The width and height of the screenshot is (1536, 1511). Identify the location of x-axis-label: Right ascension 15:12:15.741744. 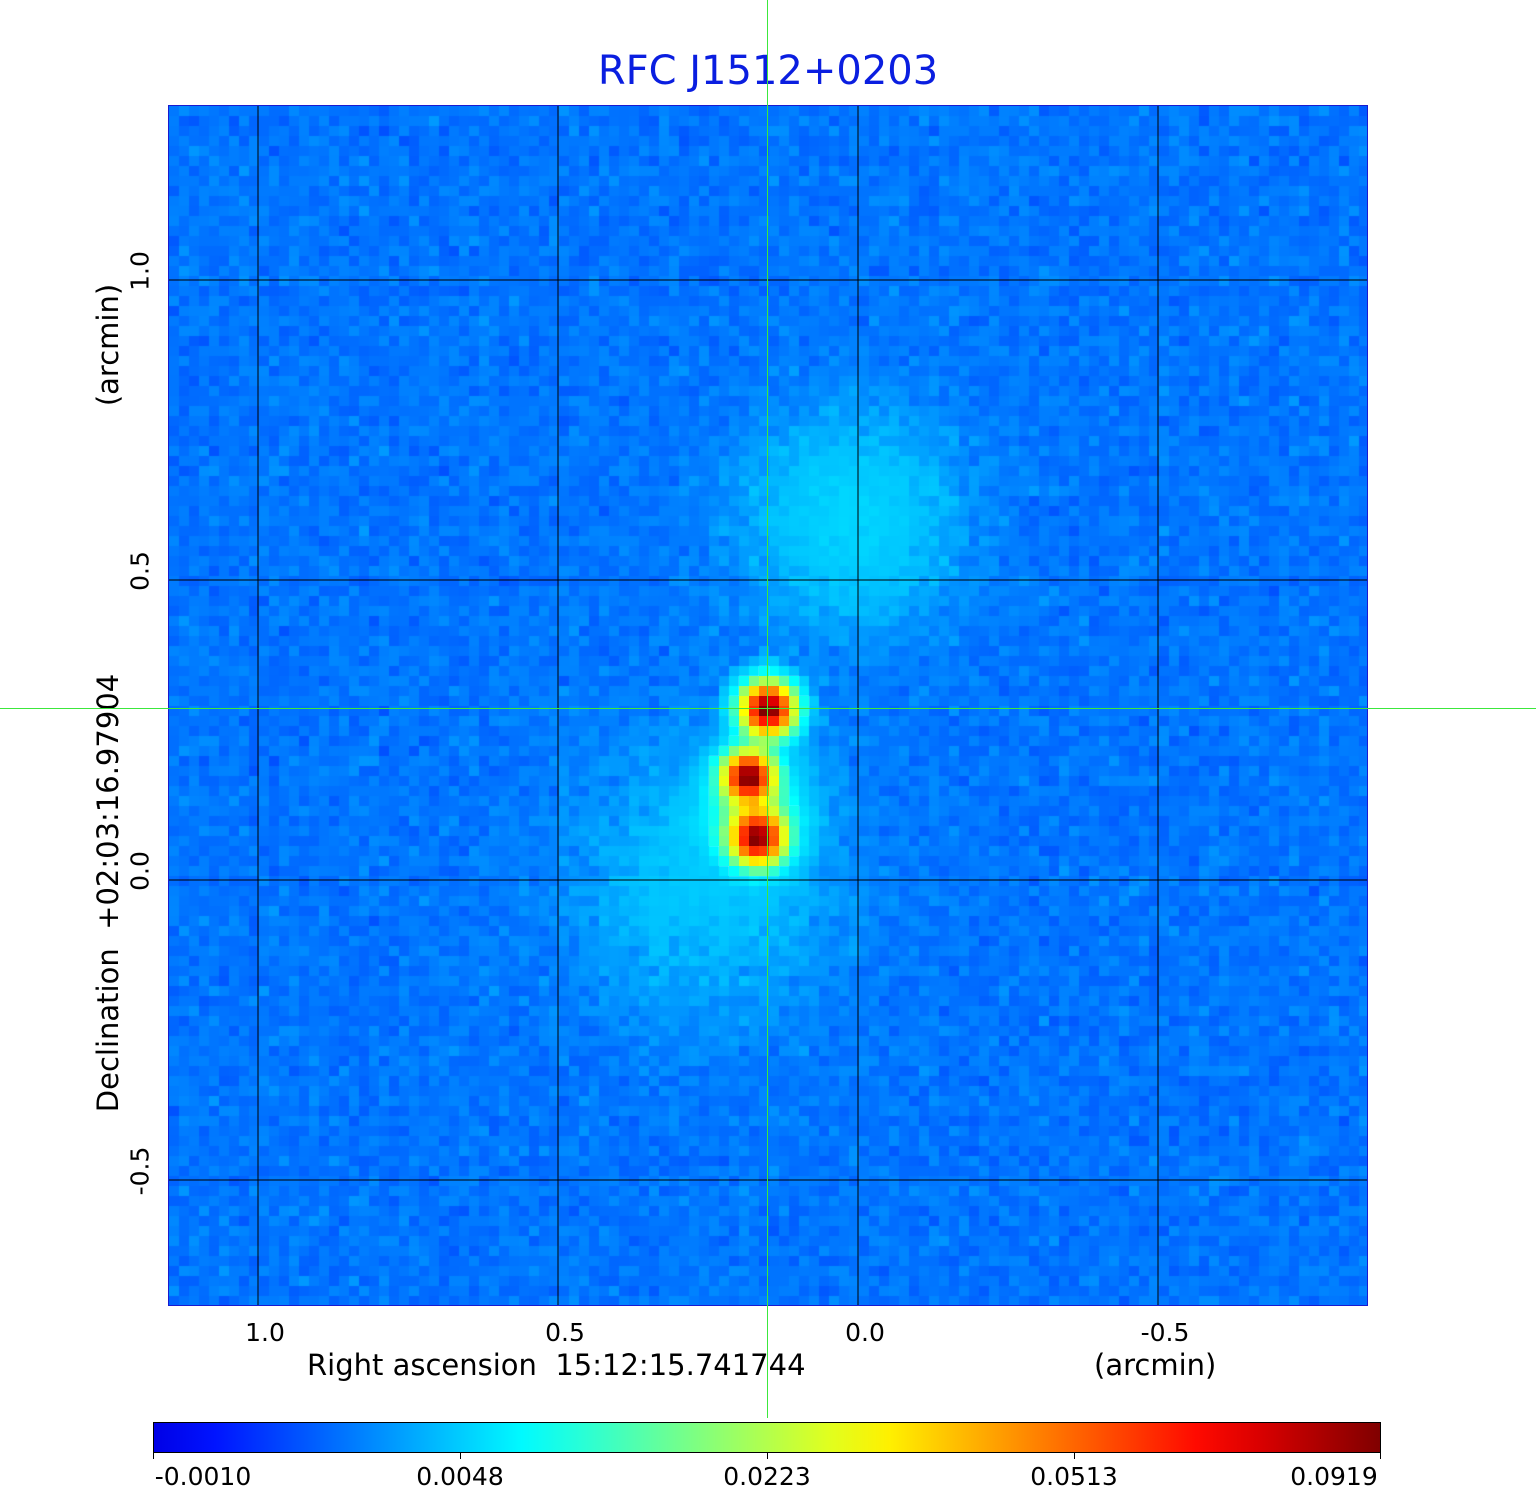
(556, 1365).